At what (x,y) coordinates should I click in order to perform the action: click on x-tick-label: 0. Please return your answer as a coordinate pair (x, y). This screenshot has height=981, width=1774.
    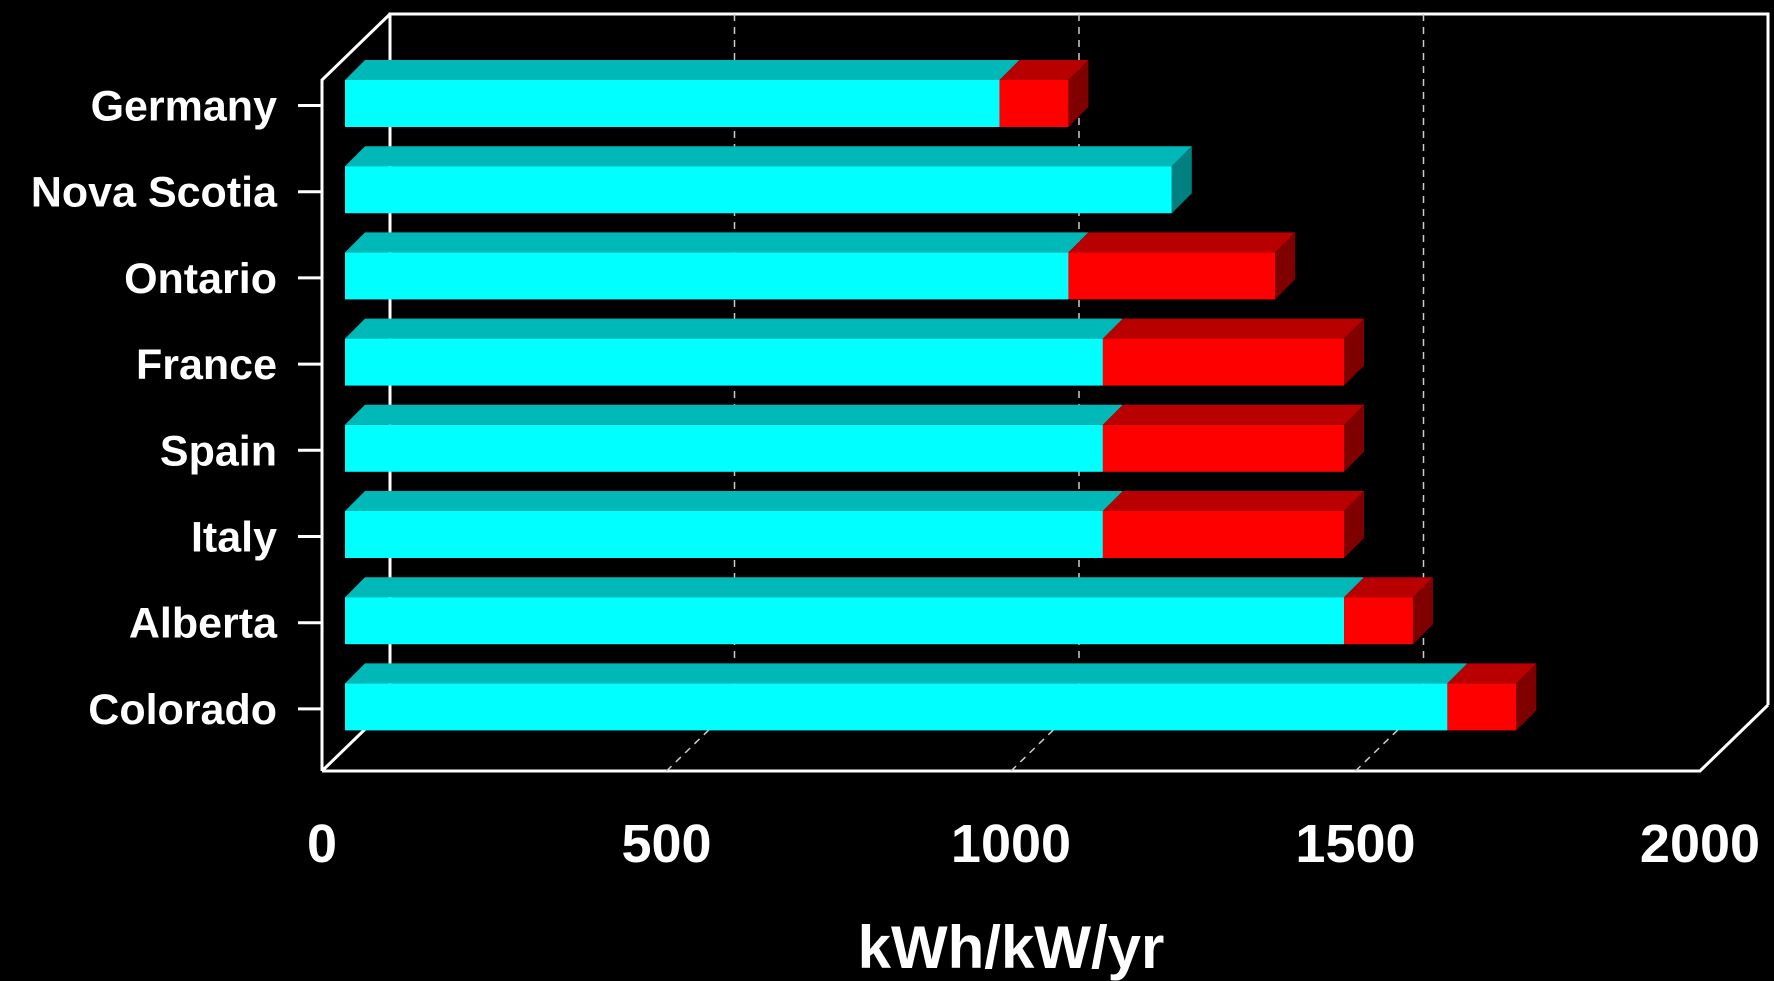
    Looking at the image, I should click on (322, 844).